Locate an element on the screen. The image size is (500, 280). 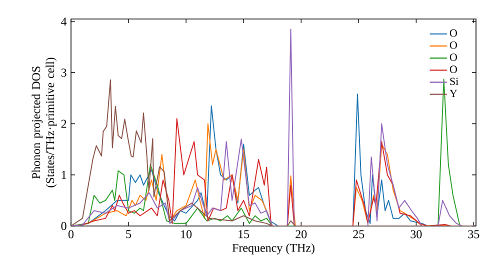
x-tick-label: 35 is located at coordinates (474, 234).